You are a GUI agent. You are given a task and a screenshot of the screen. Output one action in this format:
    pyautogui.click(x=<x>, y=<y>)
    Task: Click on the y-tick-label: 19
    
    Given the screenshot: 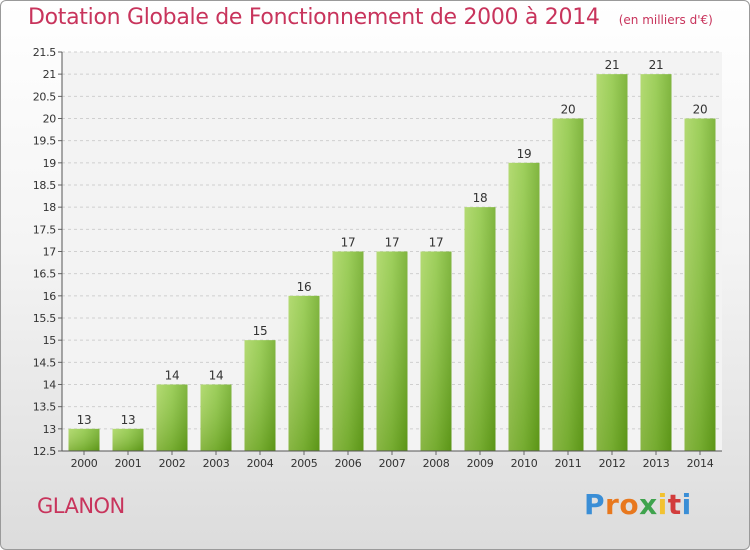 What is the action you would take?
    pyautogui.click(x=50, y=163)
    